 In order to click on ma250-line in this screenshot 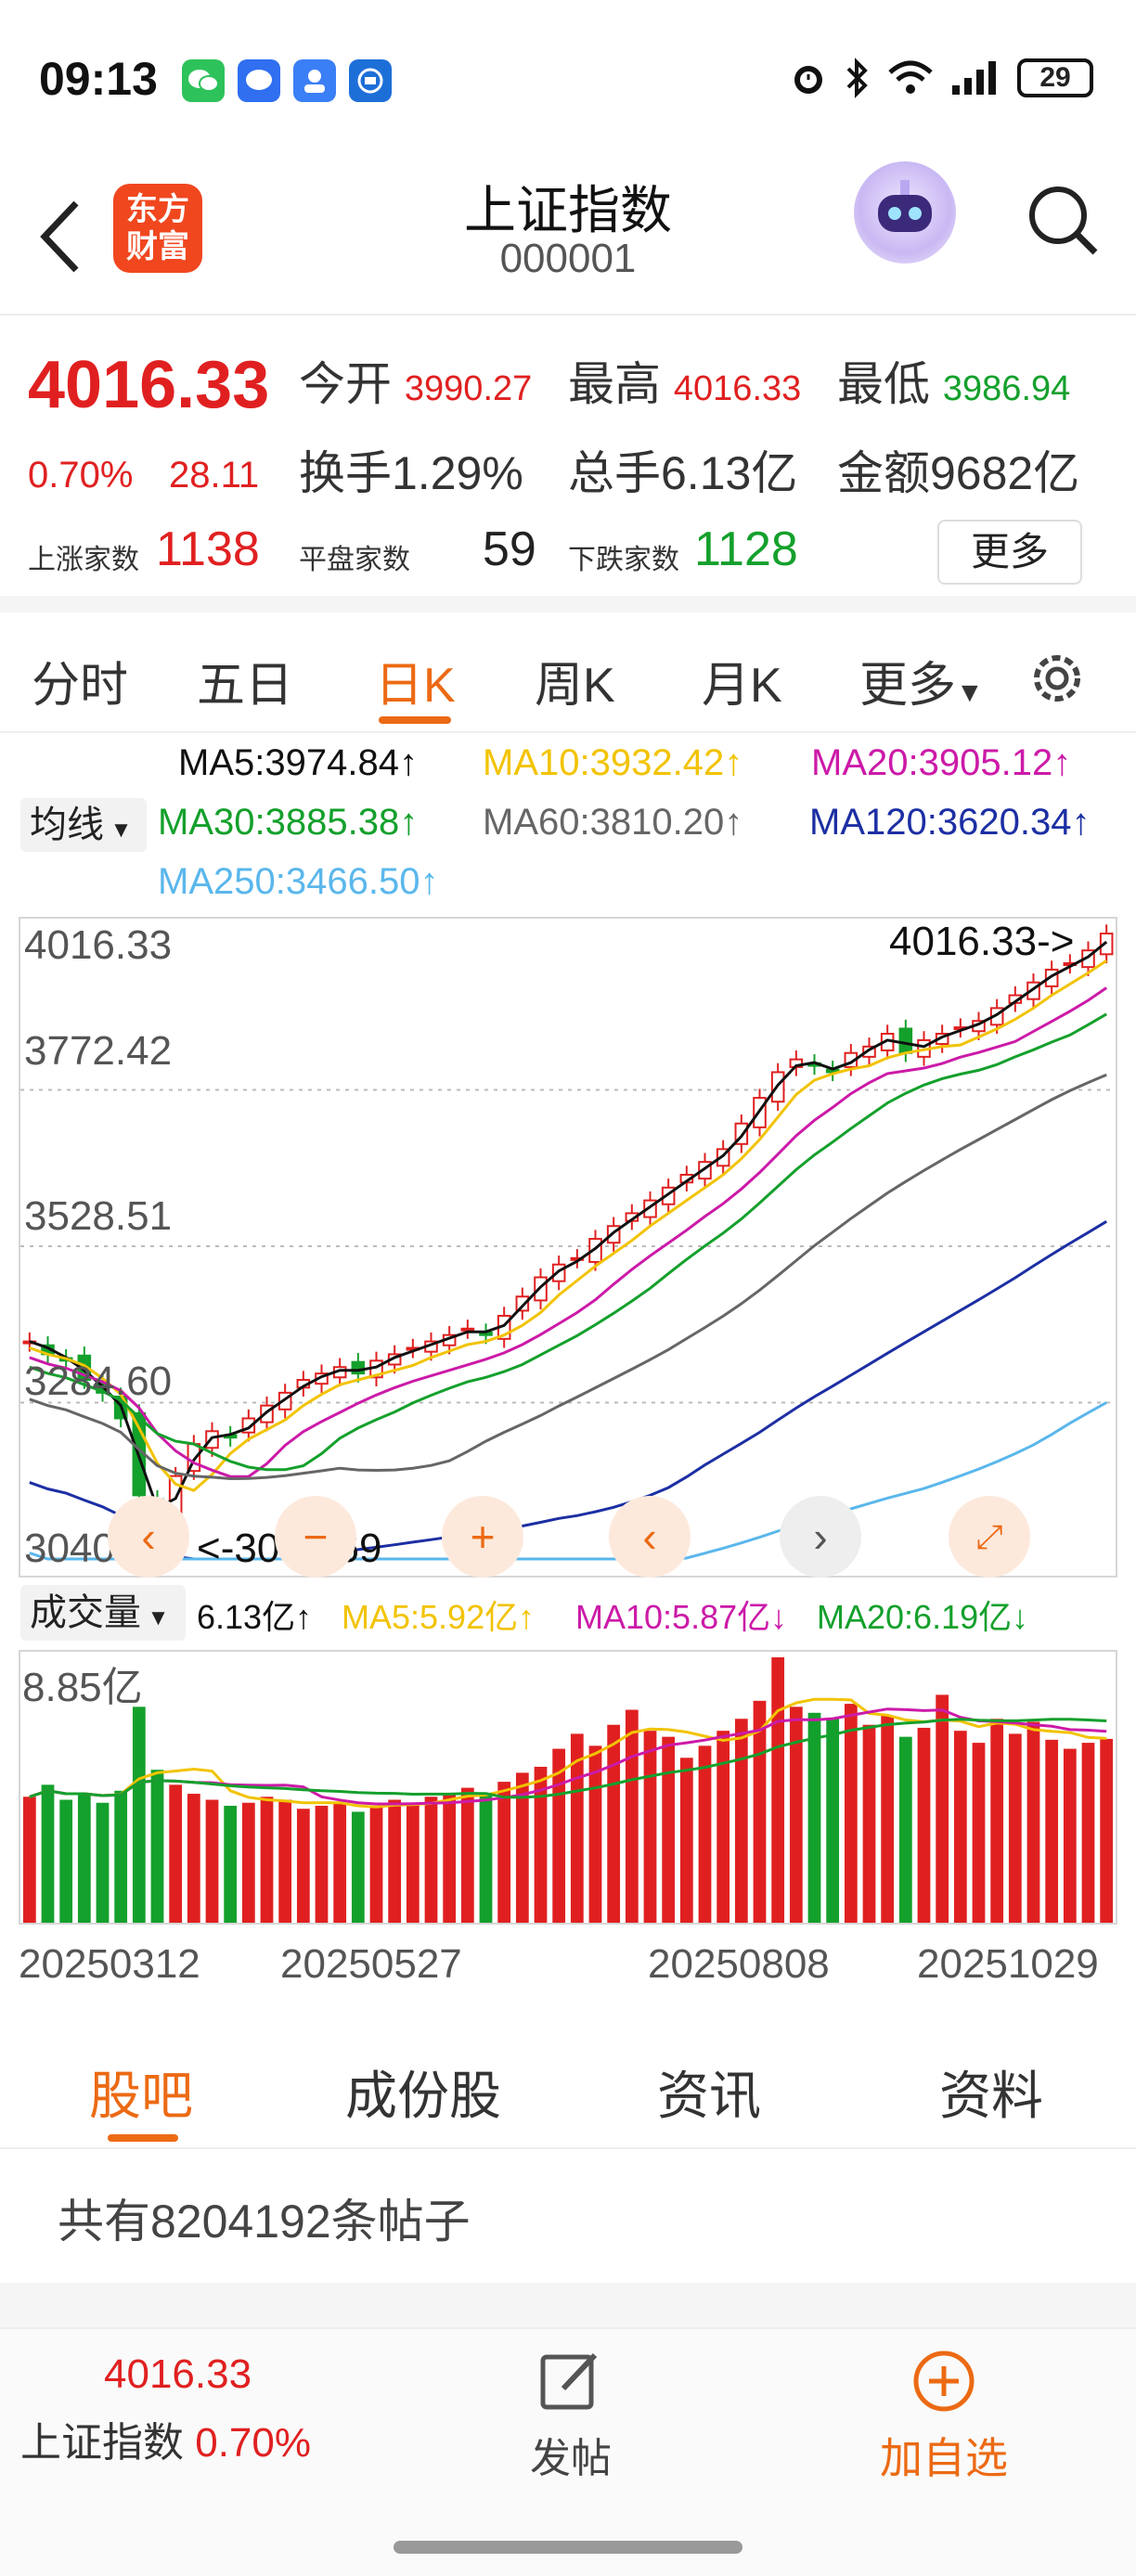, I will do `click(568, 1481)`.